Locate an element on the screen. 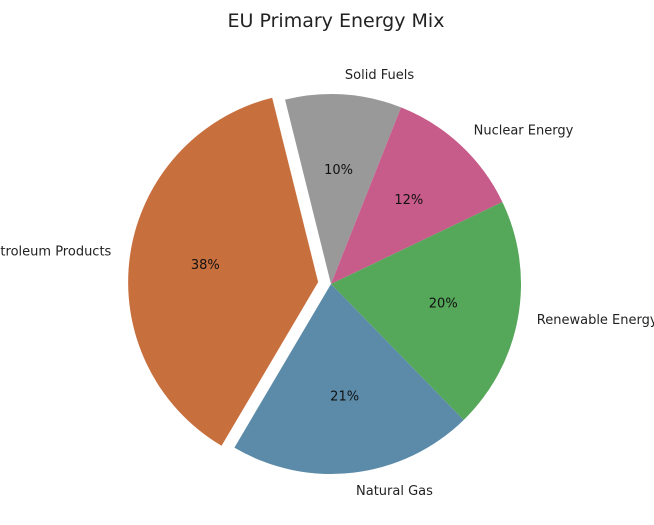  pie-percent-label: 12% is located at coordinates (408, 200).